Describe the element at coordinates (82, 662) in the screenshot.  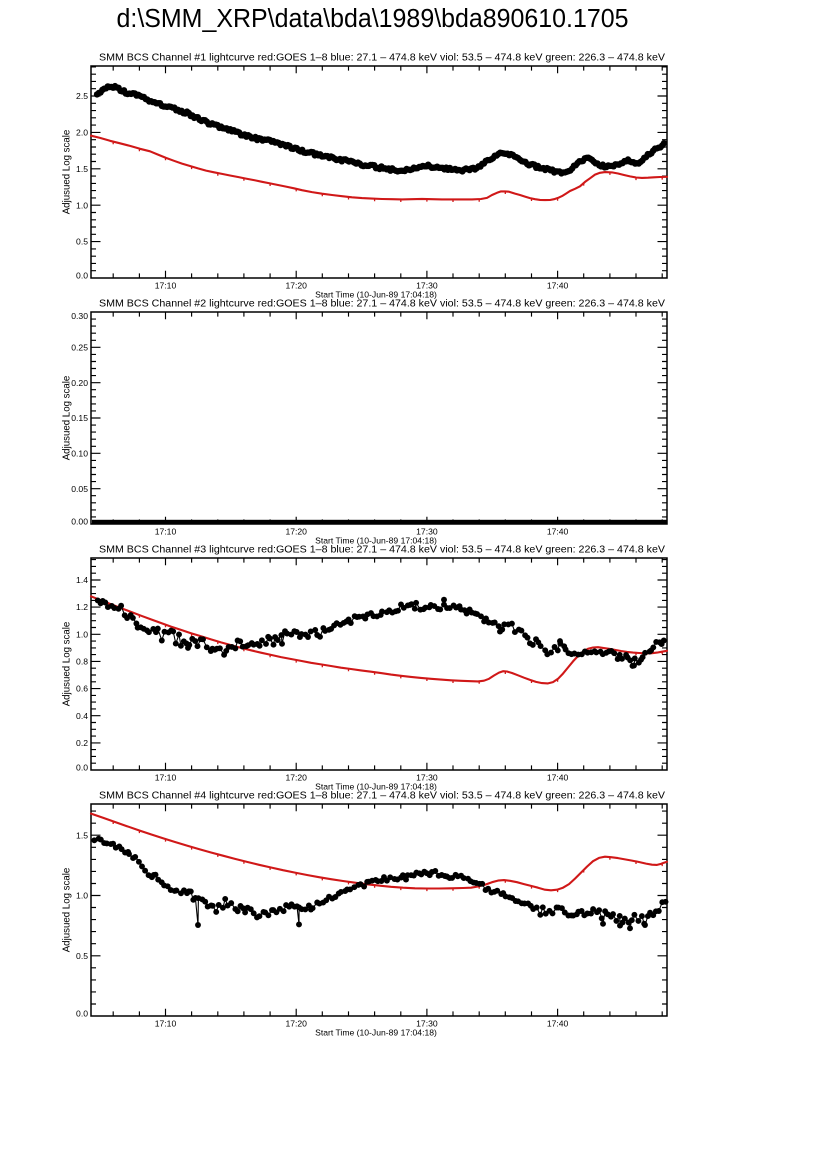
I see `svg-text: 0.8` at that location.